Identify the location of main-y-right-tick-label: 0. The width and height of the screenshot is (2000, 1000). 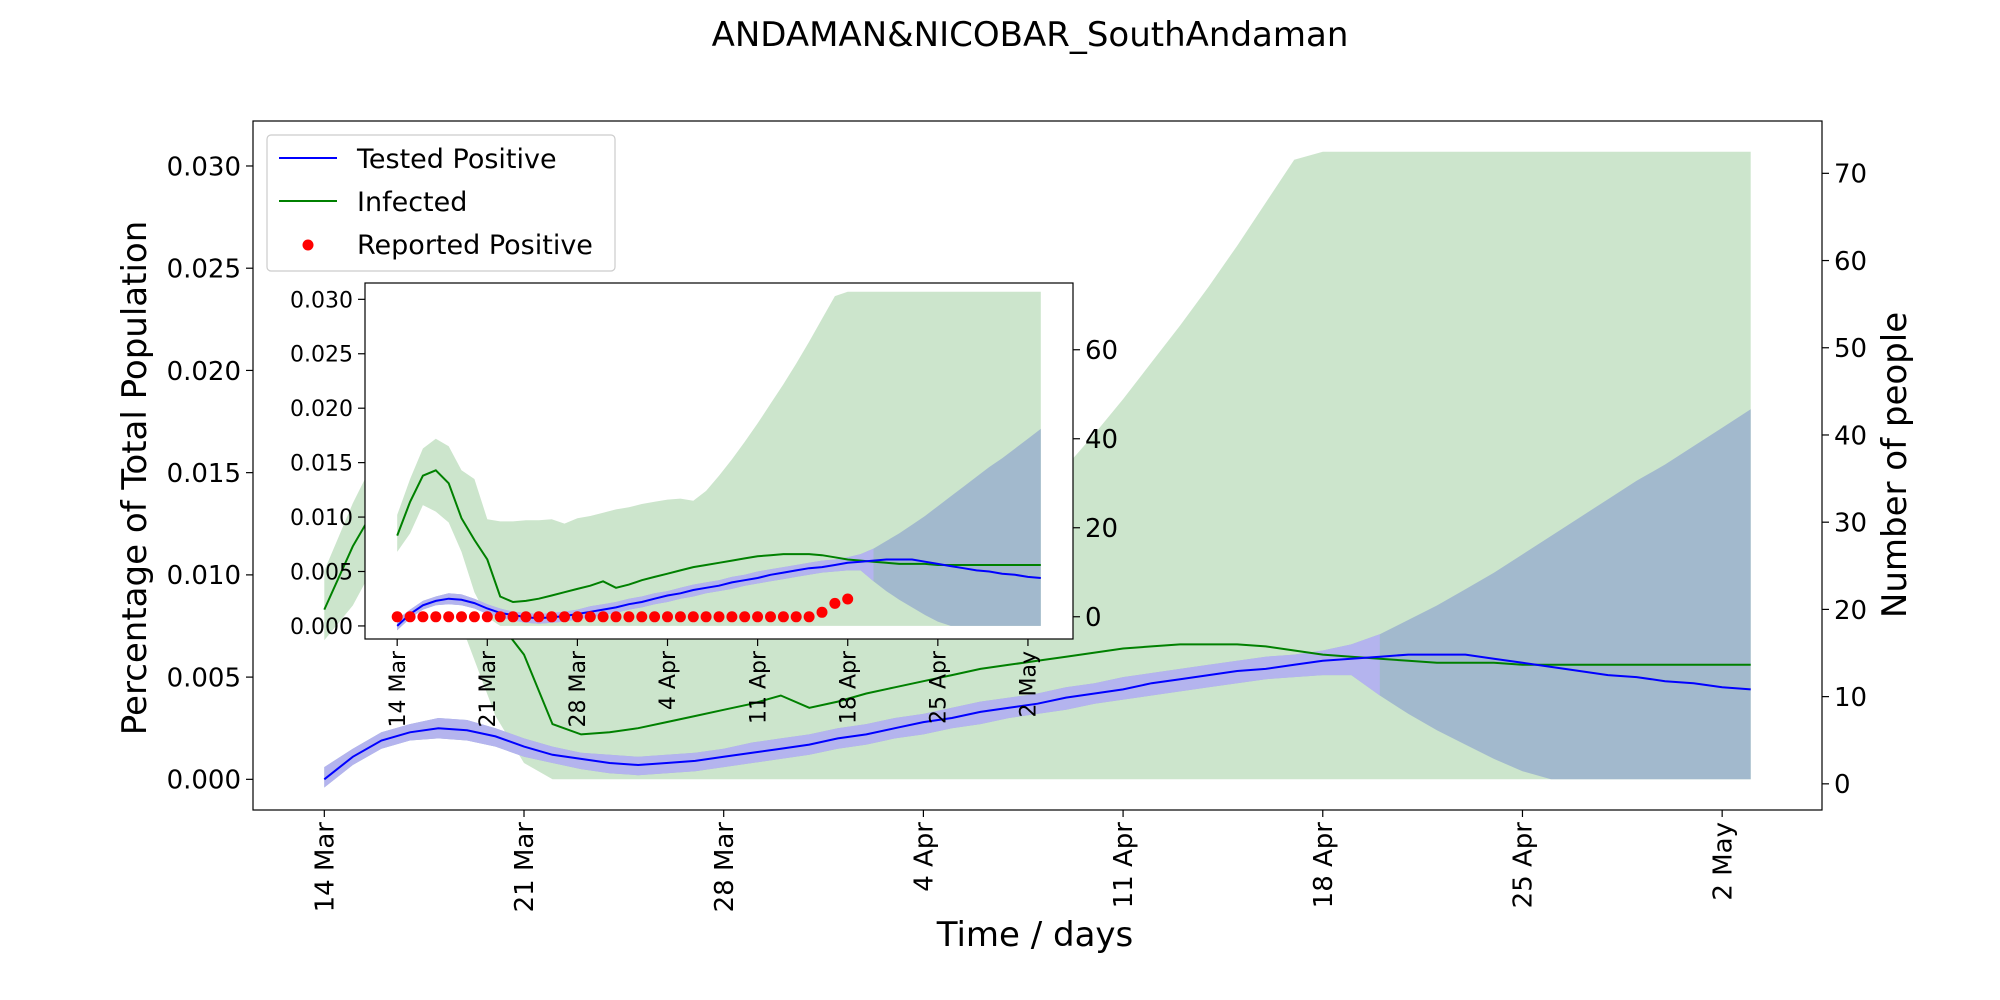
(1842, 785).